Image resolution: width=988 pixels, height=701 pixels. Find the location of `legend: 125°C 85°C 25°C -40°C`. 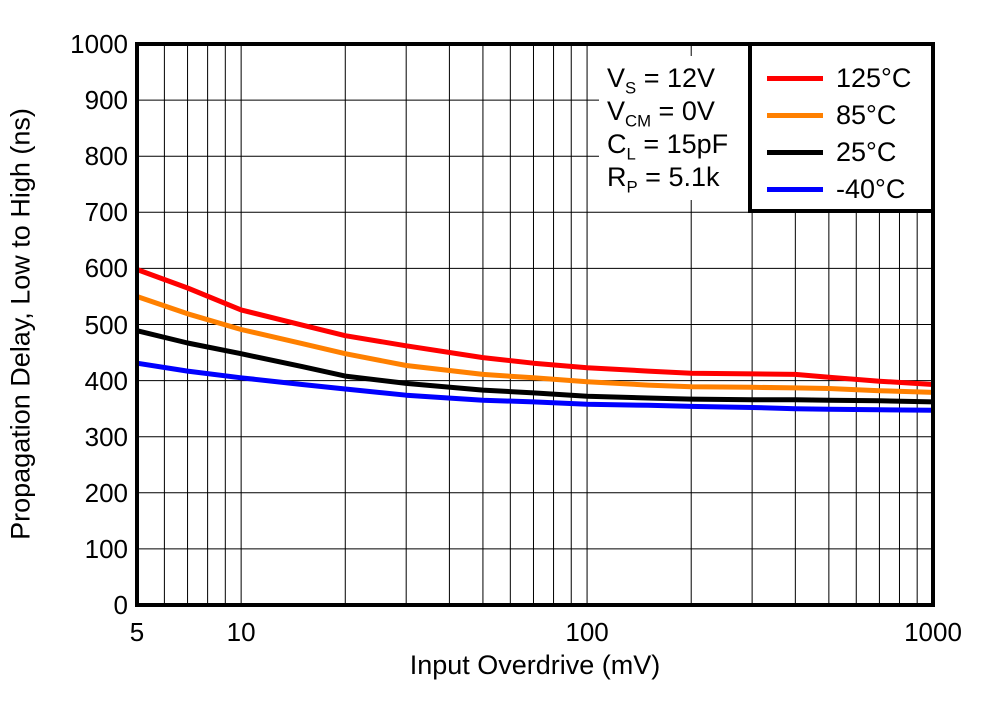

legend: 125°C 85°C 25°C -40°C is located at coordinates (841, 127).